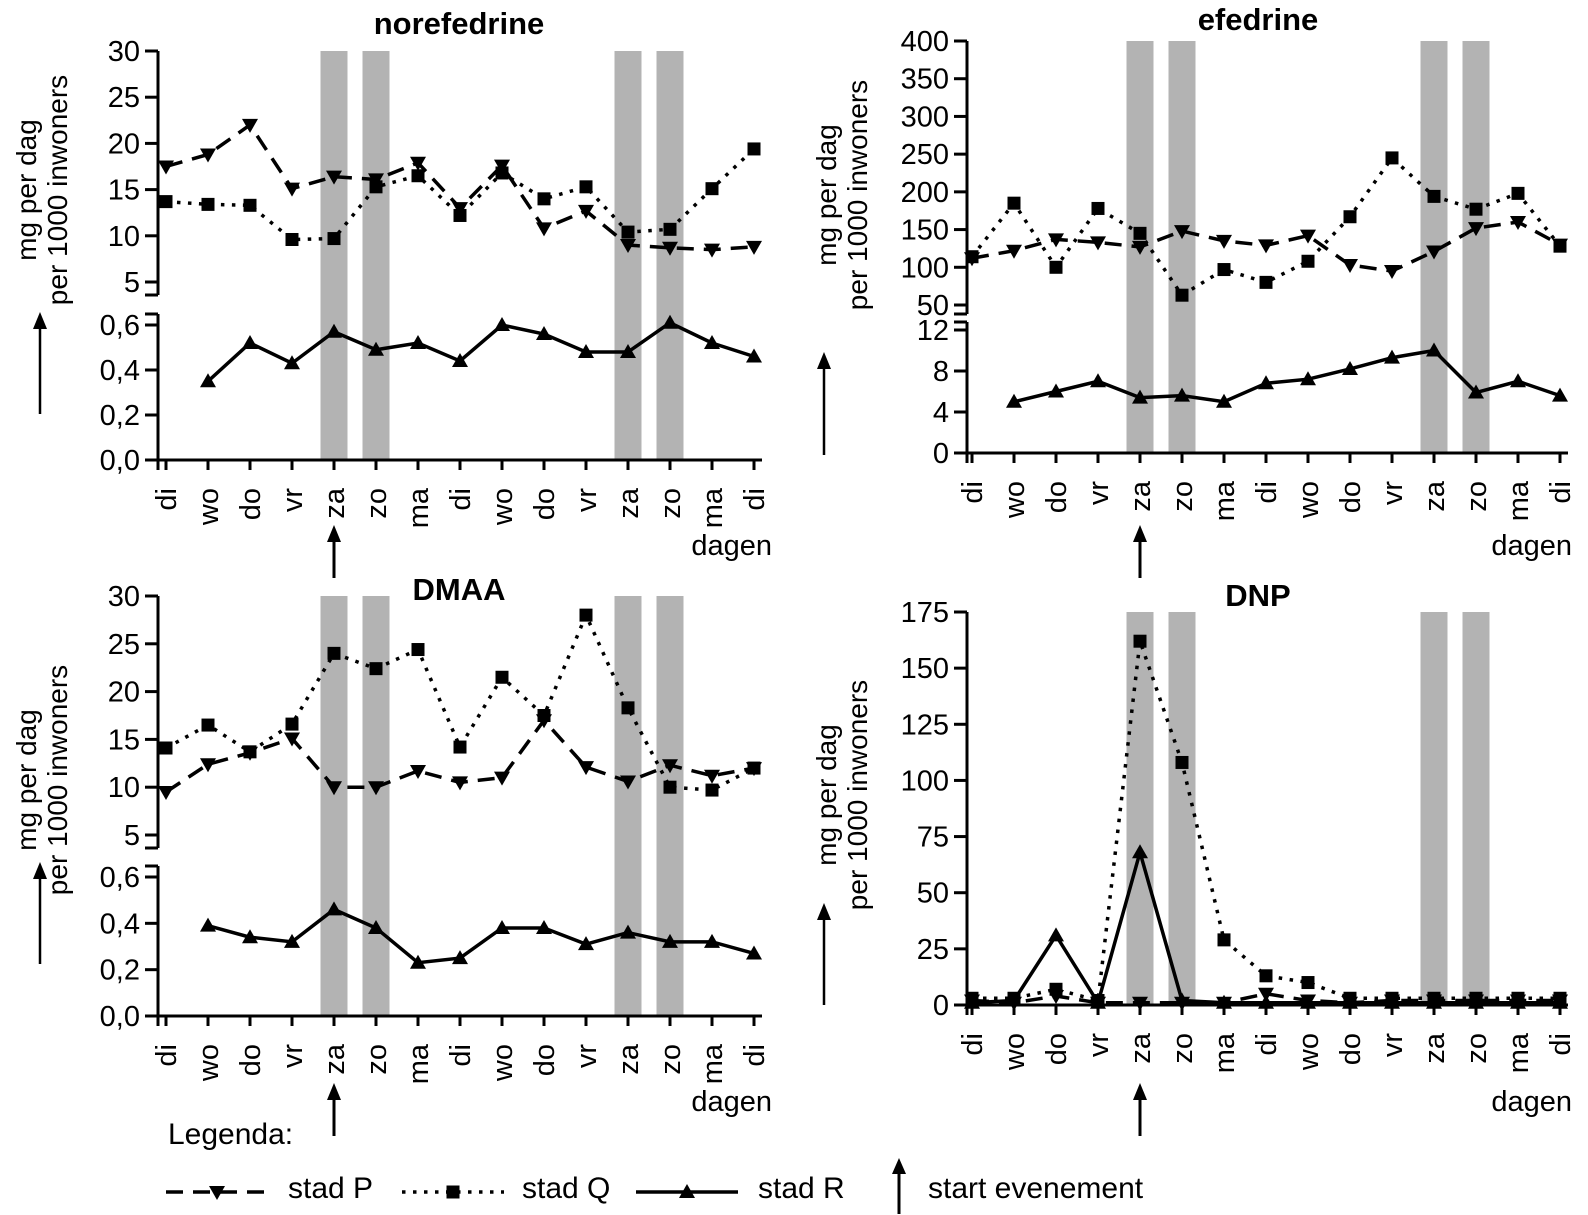 Image resolution: width=1588 pixels, height=1215 pixels. I want to click on legend-sample-stad-r, so click(687, 1191).